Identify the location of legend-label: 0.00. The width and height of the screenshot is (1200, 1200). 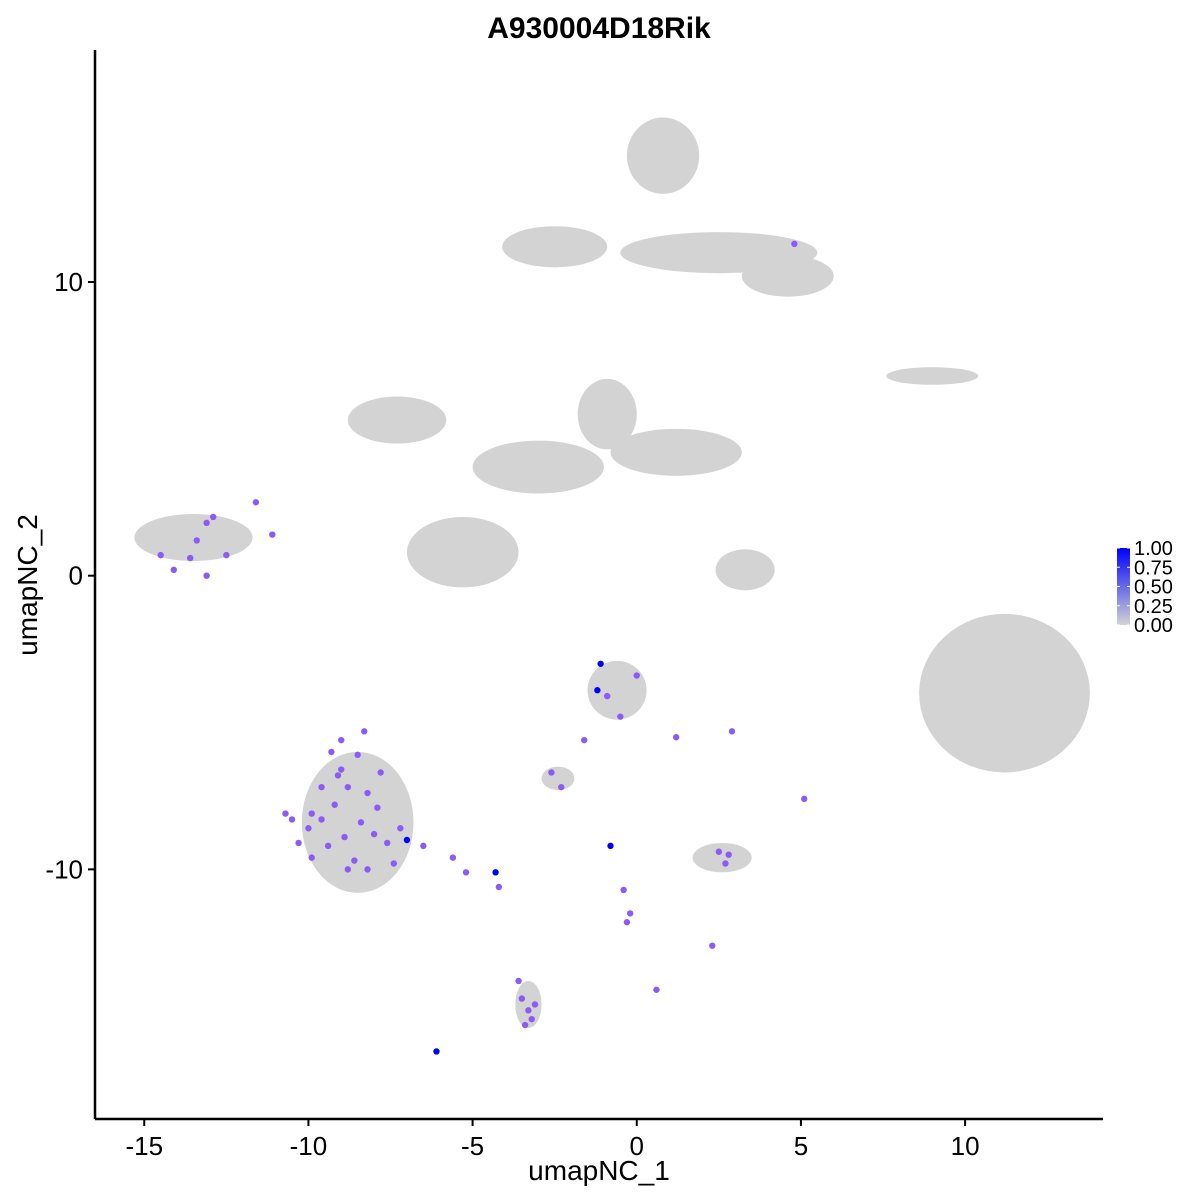
(1153, 626).